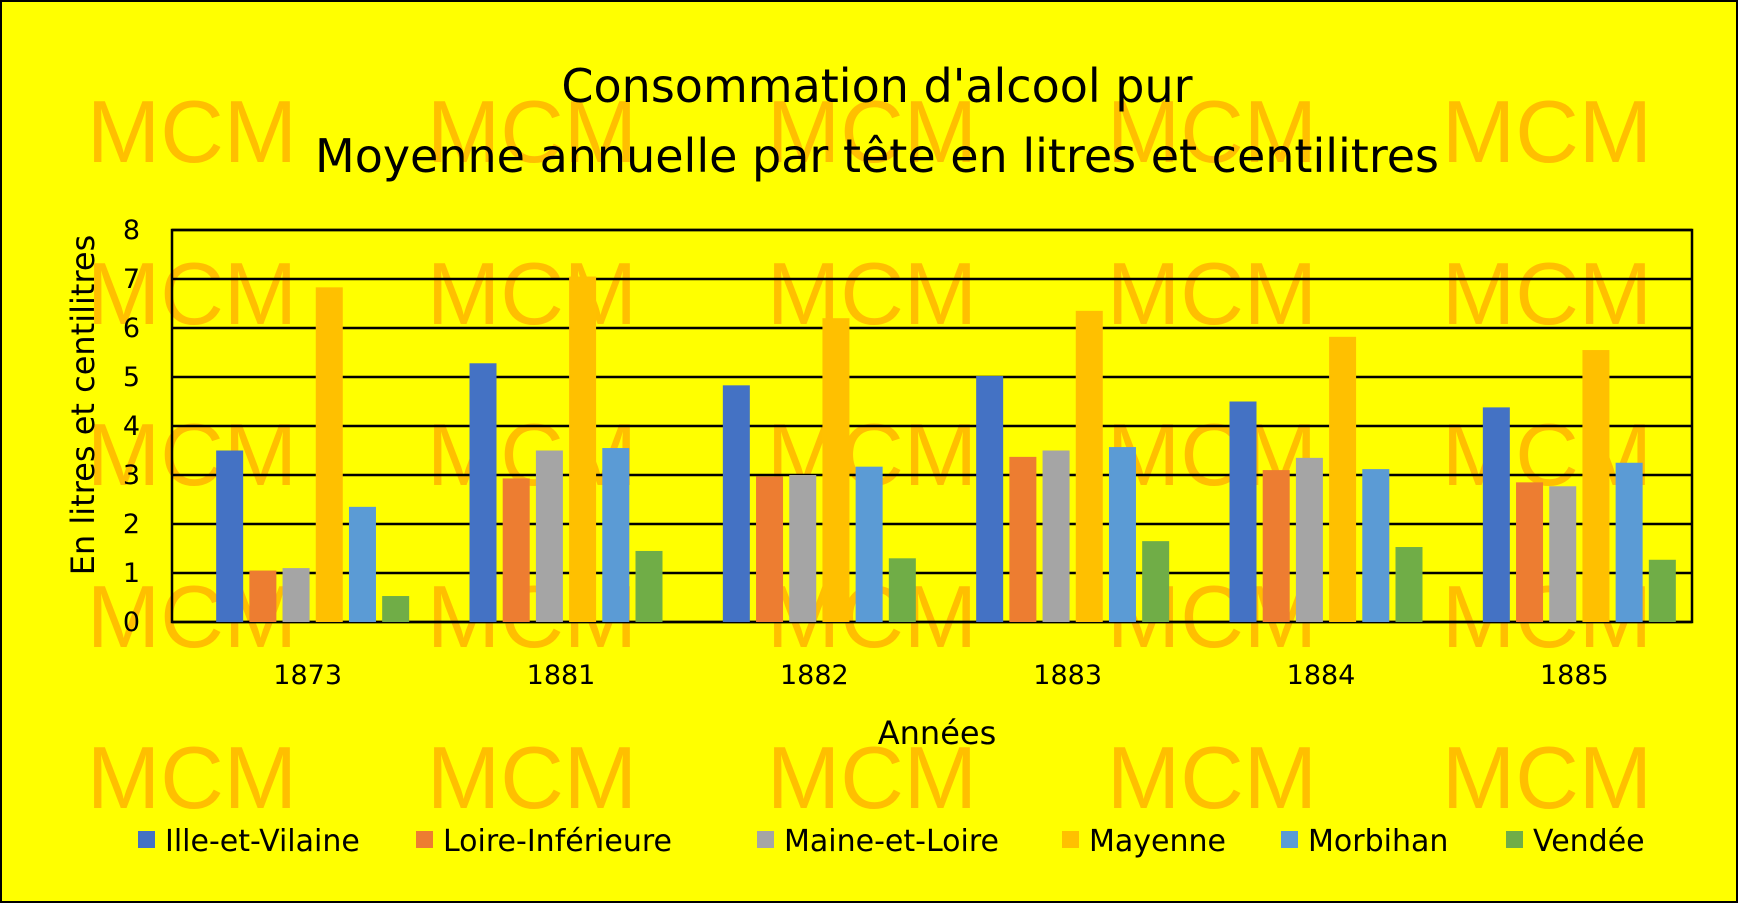 The width and height of the screenshot is (1738, 903). I want to click on y-tick-label: 0, so click(131, 622).